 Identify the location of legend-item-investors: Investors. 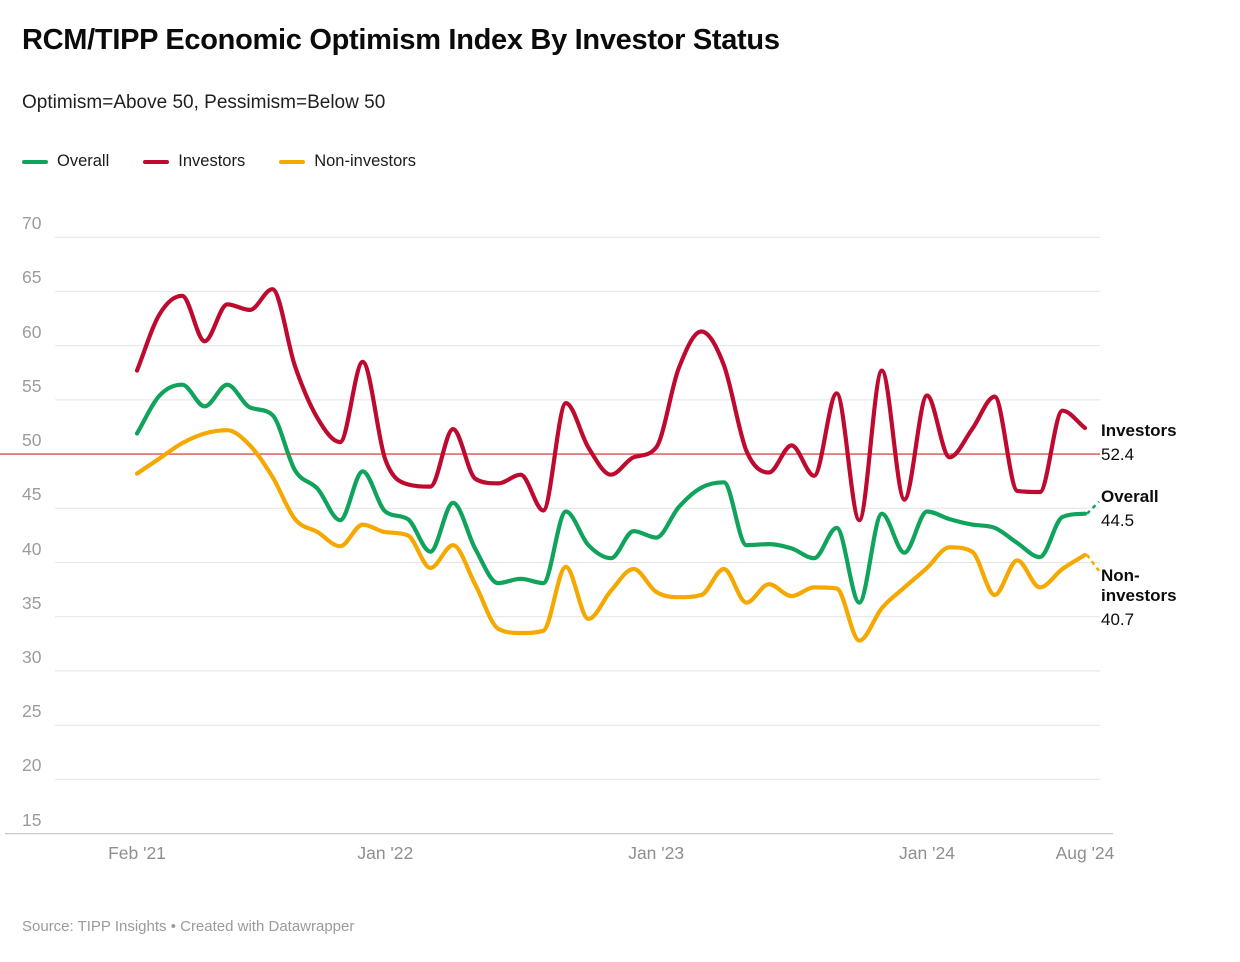
(194, 161).